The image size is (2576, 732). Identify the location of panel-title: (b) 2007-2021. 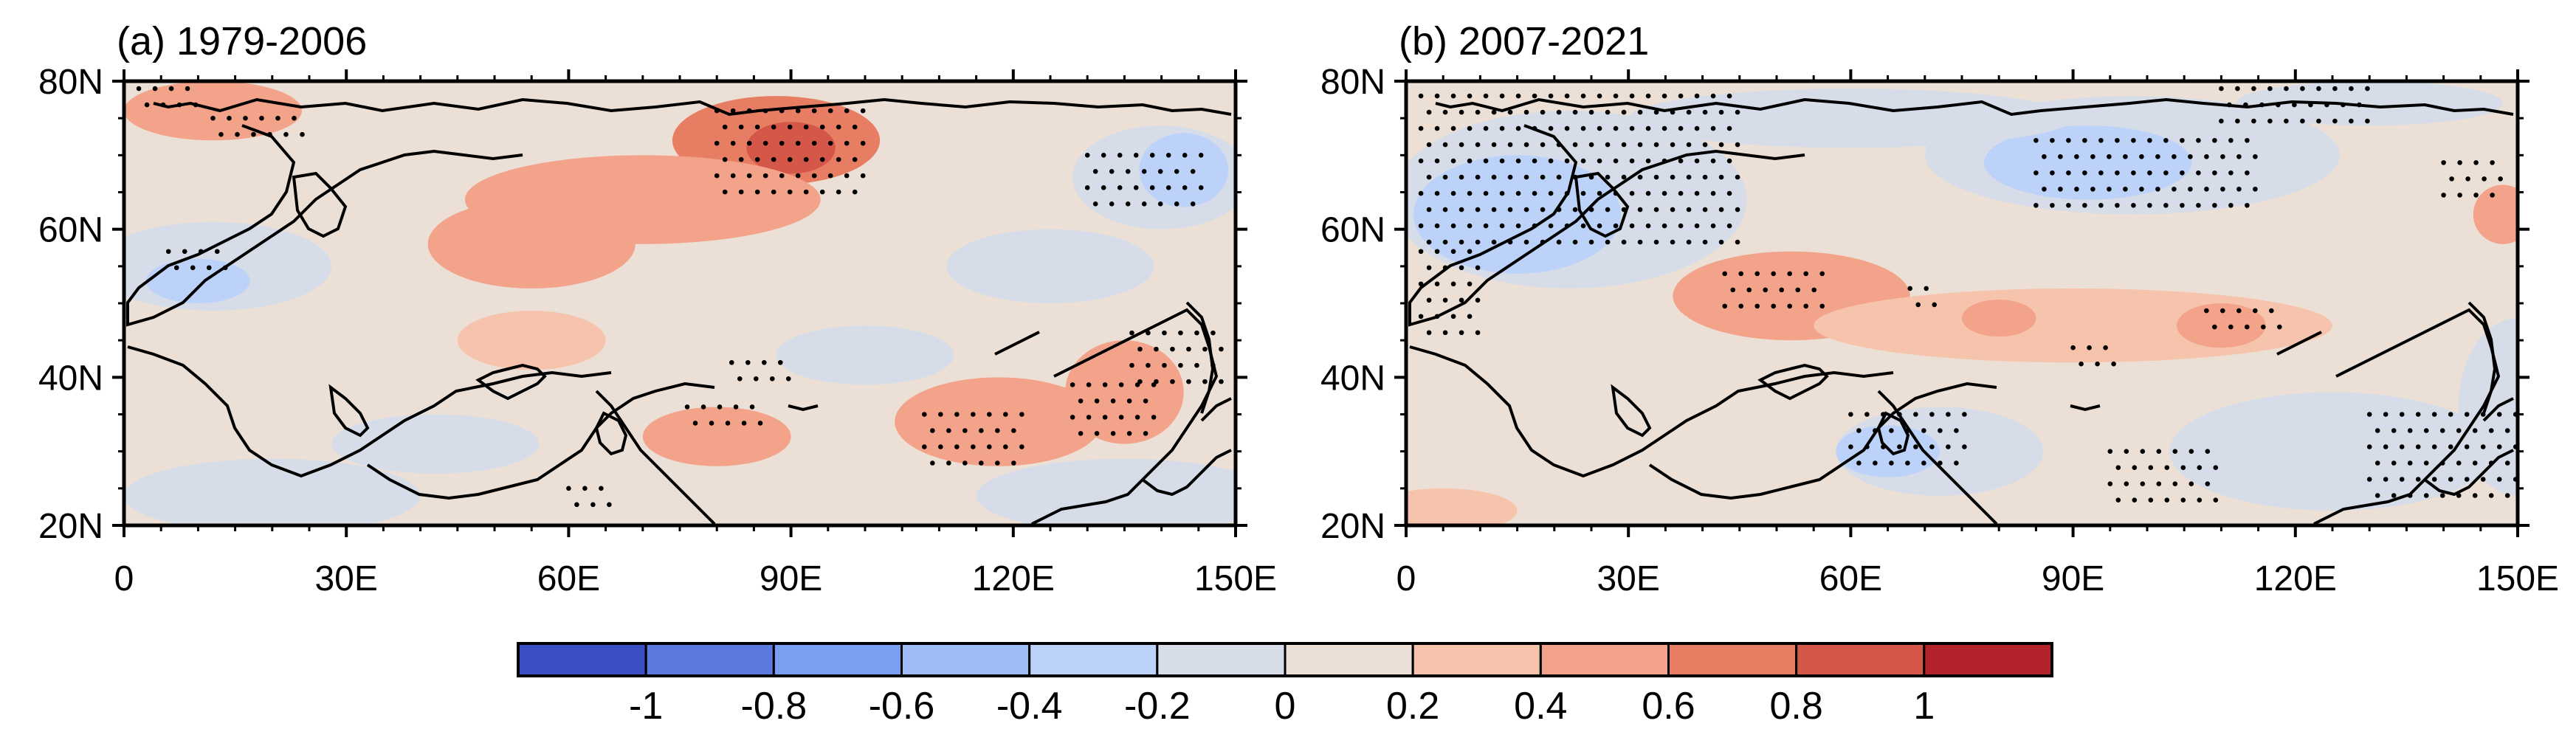
(1524, 41).